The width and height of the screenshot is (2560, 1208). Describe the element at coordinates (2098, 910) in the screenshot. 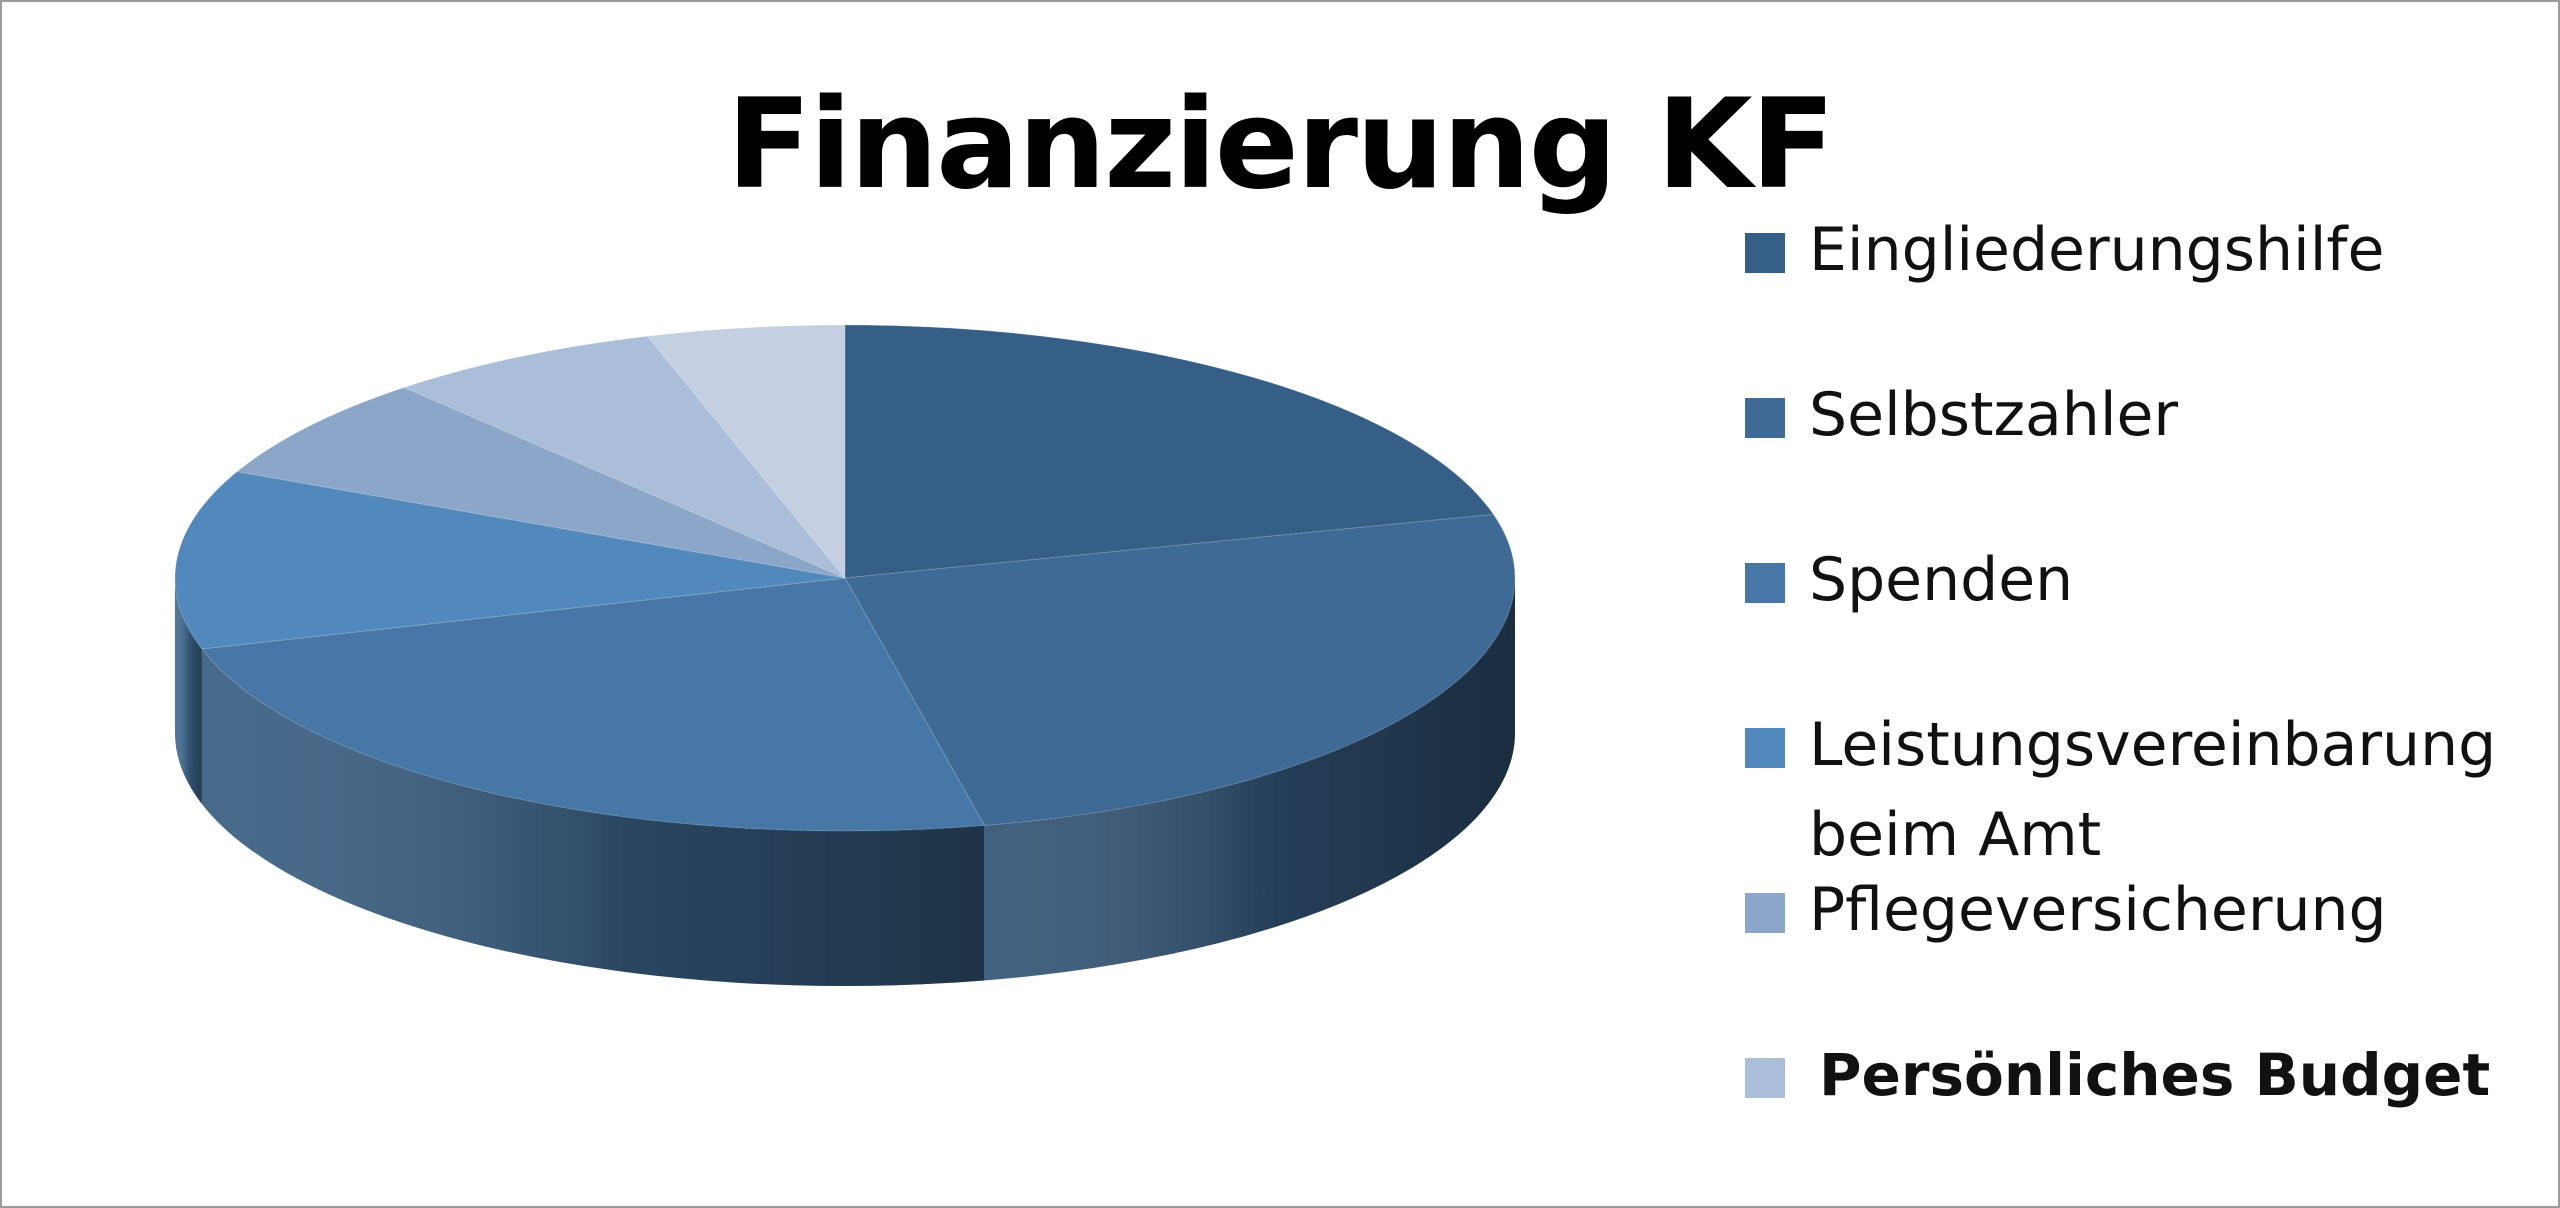

I see `legend-label: Pflegeversicherung` at that location.